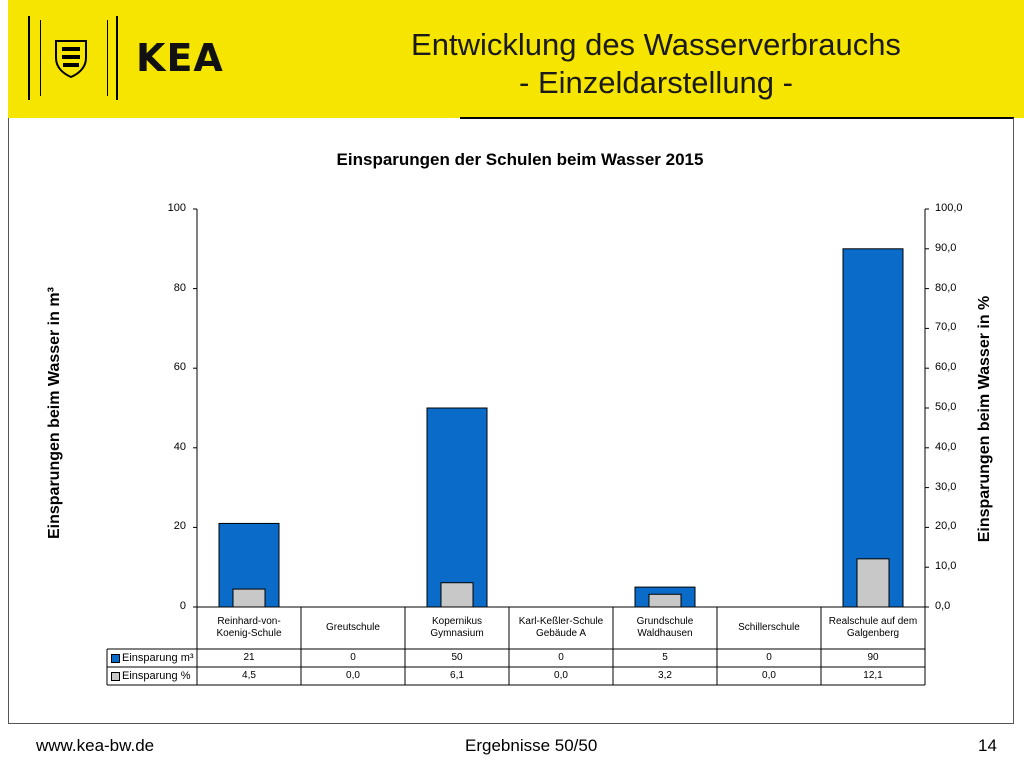 This screenshot has height=768, width=1024. What do you see at coordinates (946, 407) in the screenshot?
I see `y-right-tick-label: 50,0` at bounding box center [946, 407].